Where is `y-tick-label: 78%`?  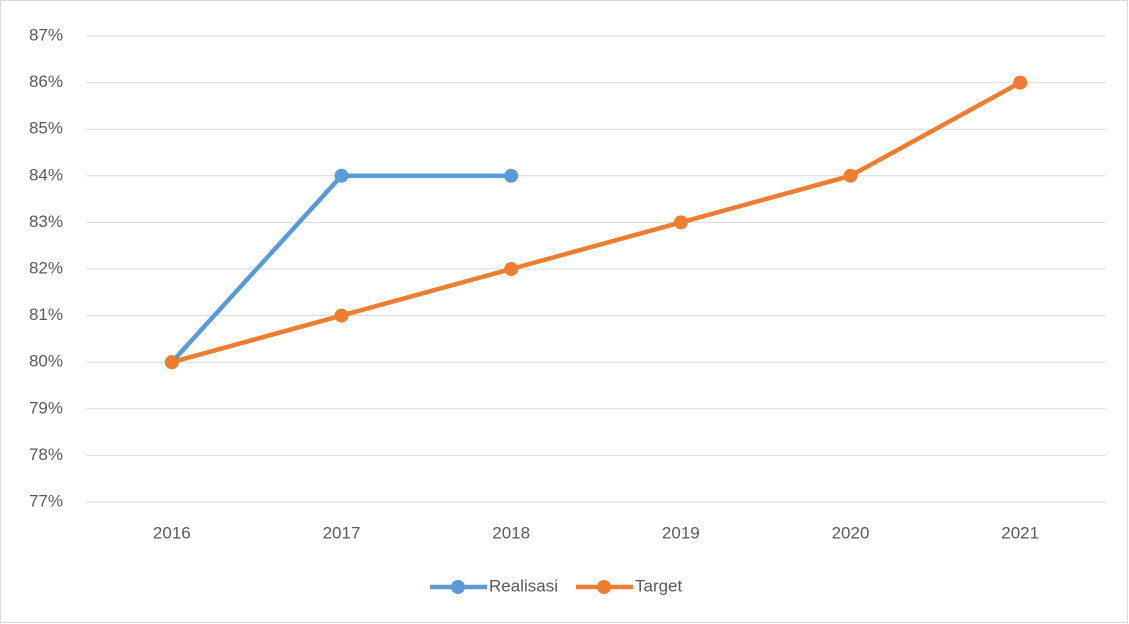
y-tick-label: 78% is located at coordinates (46, 454).